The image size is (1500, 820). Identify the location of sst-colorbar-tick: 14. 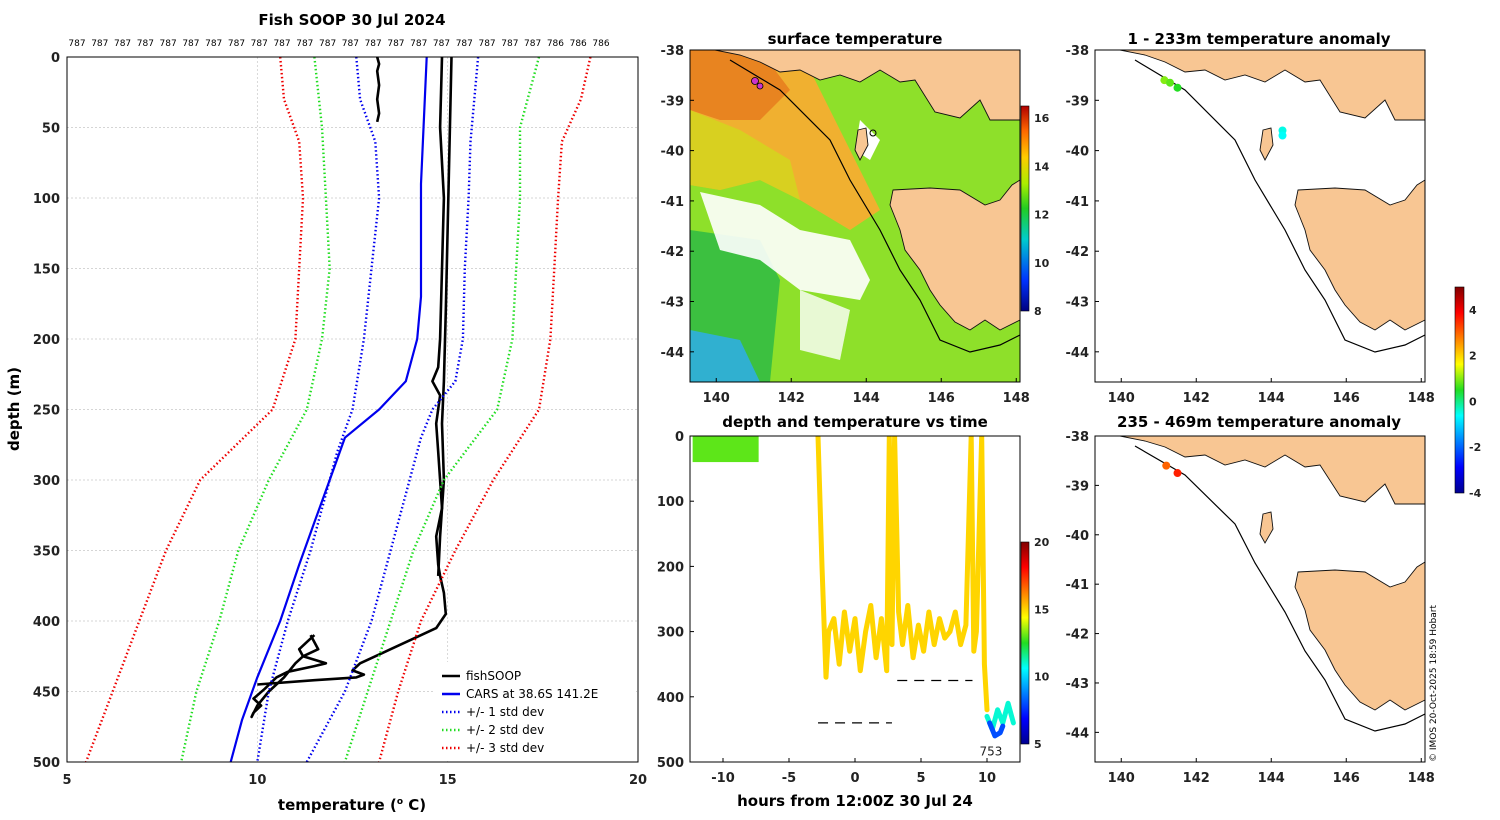
(1042, 166).